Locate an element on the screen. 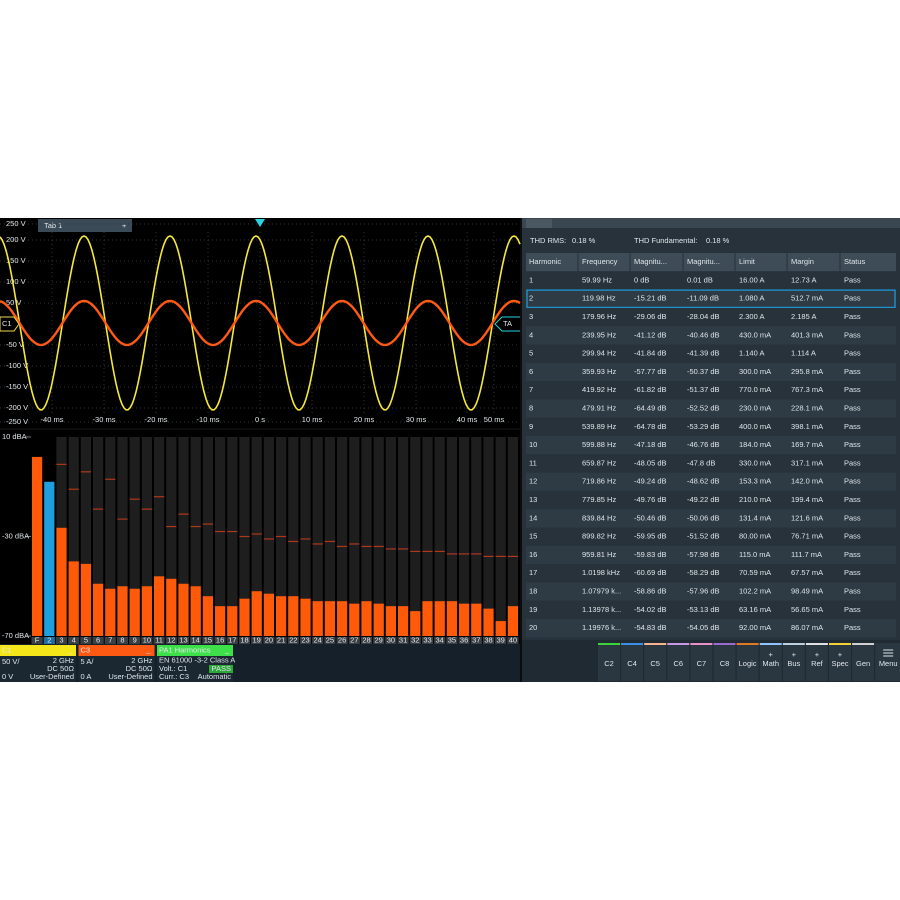 The image size is (900, 900). badge-title: C3 is located at coordinates (86, 649).